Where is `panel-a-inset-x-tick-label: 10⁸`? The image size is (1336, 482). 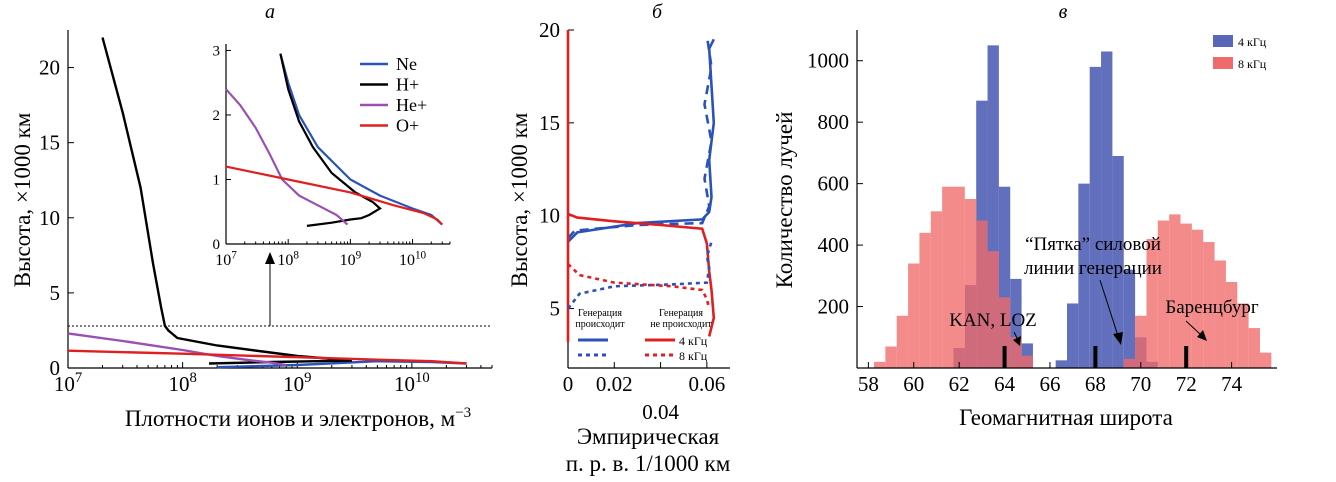
panel-a-inset-x-tick-label: 10⁸ is located at coordinates (288, 259).